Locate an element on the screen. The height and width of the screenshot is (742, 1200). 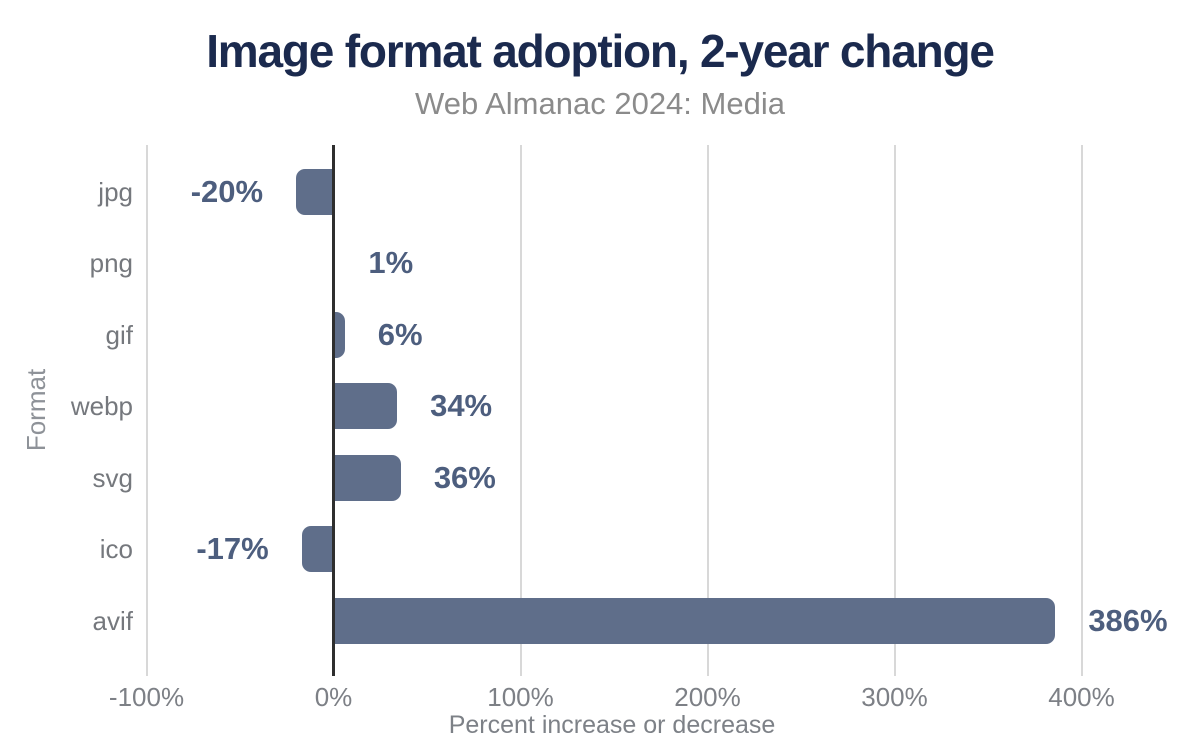
bar-gif is located at coordinates (339, 334).